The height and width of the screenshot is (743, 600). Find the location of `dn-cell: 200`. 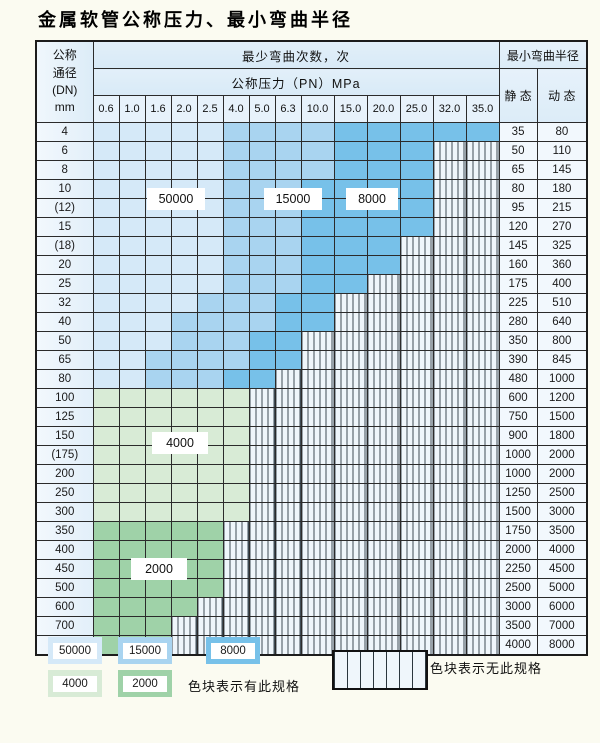

dn-cell: 200 is located at coordinates (64, 474).